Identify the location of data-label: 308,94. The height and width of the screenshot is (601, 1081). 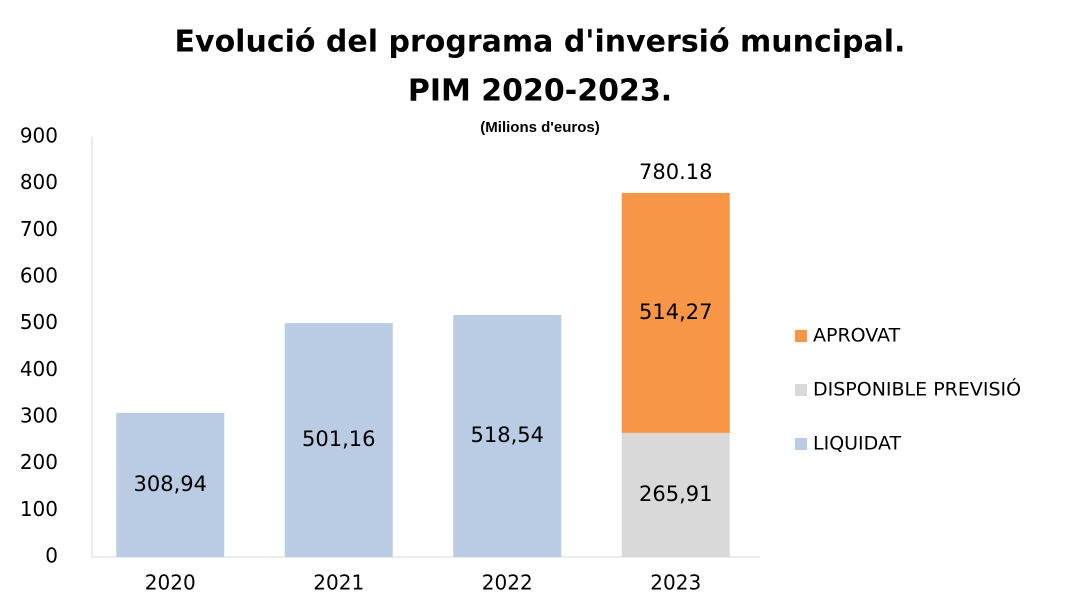
(170, 484).